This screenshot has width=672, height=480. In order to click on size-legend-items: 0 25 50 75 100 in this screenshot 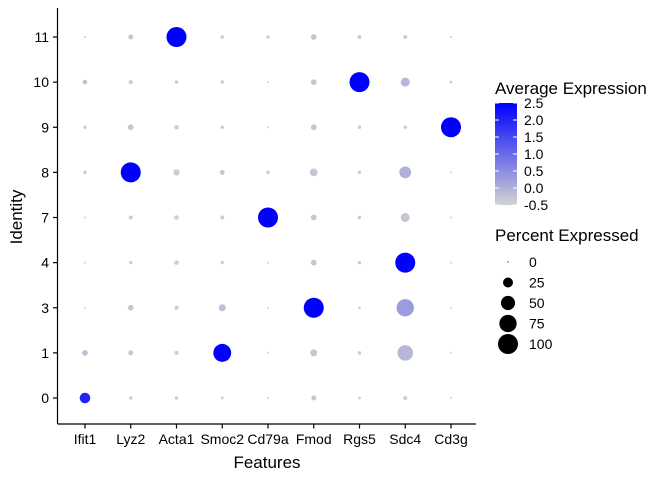, I will do `click(525, 304)`.